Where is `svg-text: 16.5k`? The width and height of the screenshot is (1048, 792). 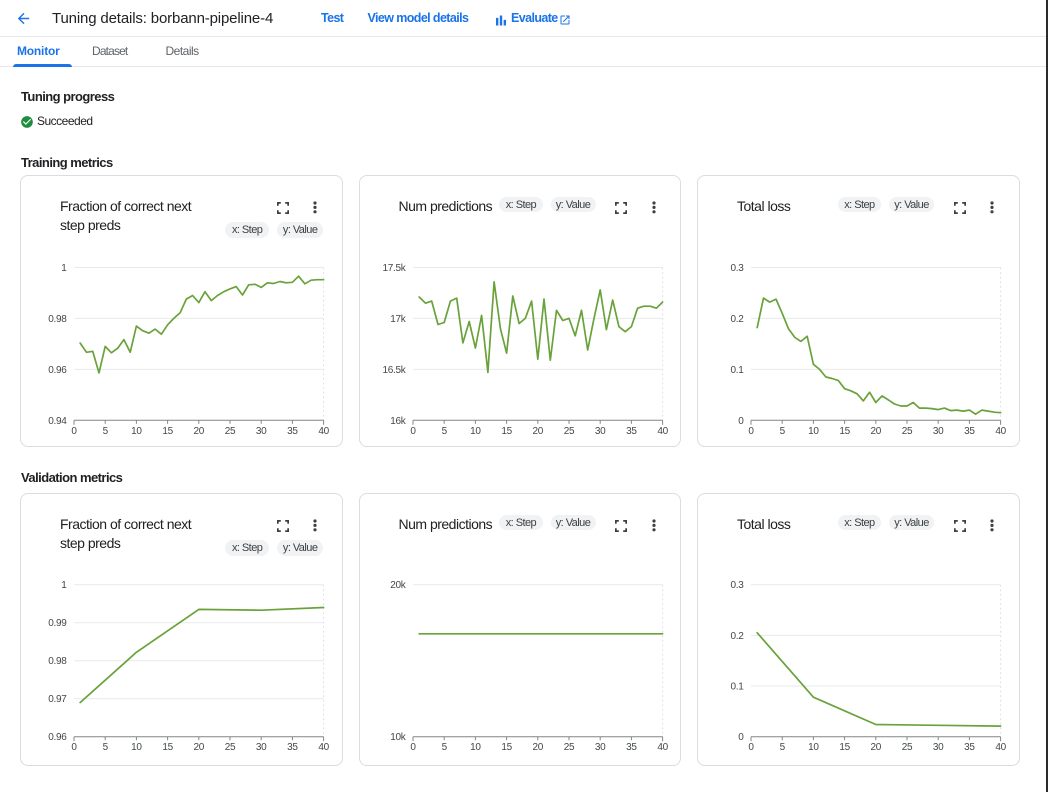
svg-text: 16.5k is located at coordinates (394, 370).